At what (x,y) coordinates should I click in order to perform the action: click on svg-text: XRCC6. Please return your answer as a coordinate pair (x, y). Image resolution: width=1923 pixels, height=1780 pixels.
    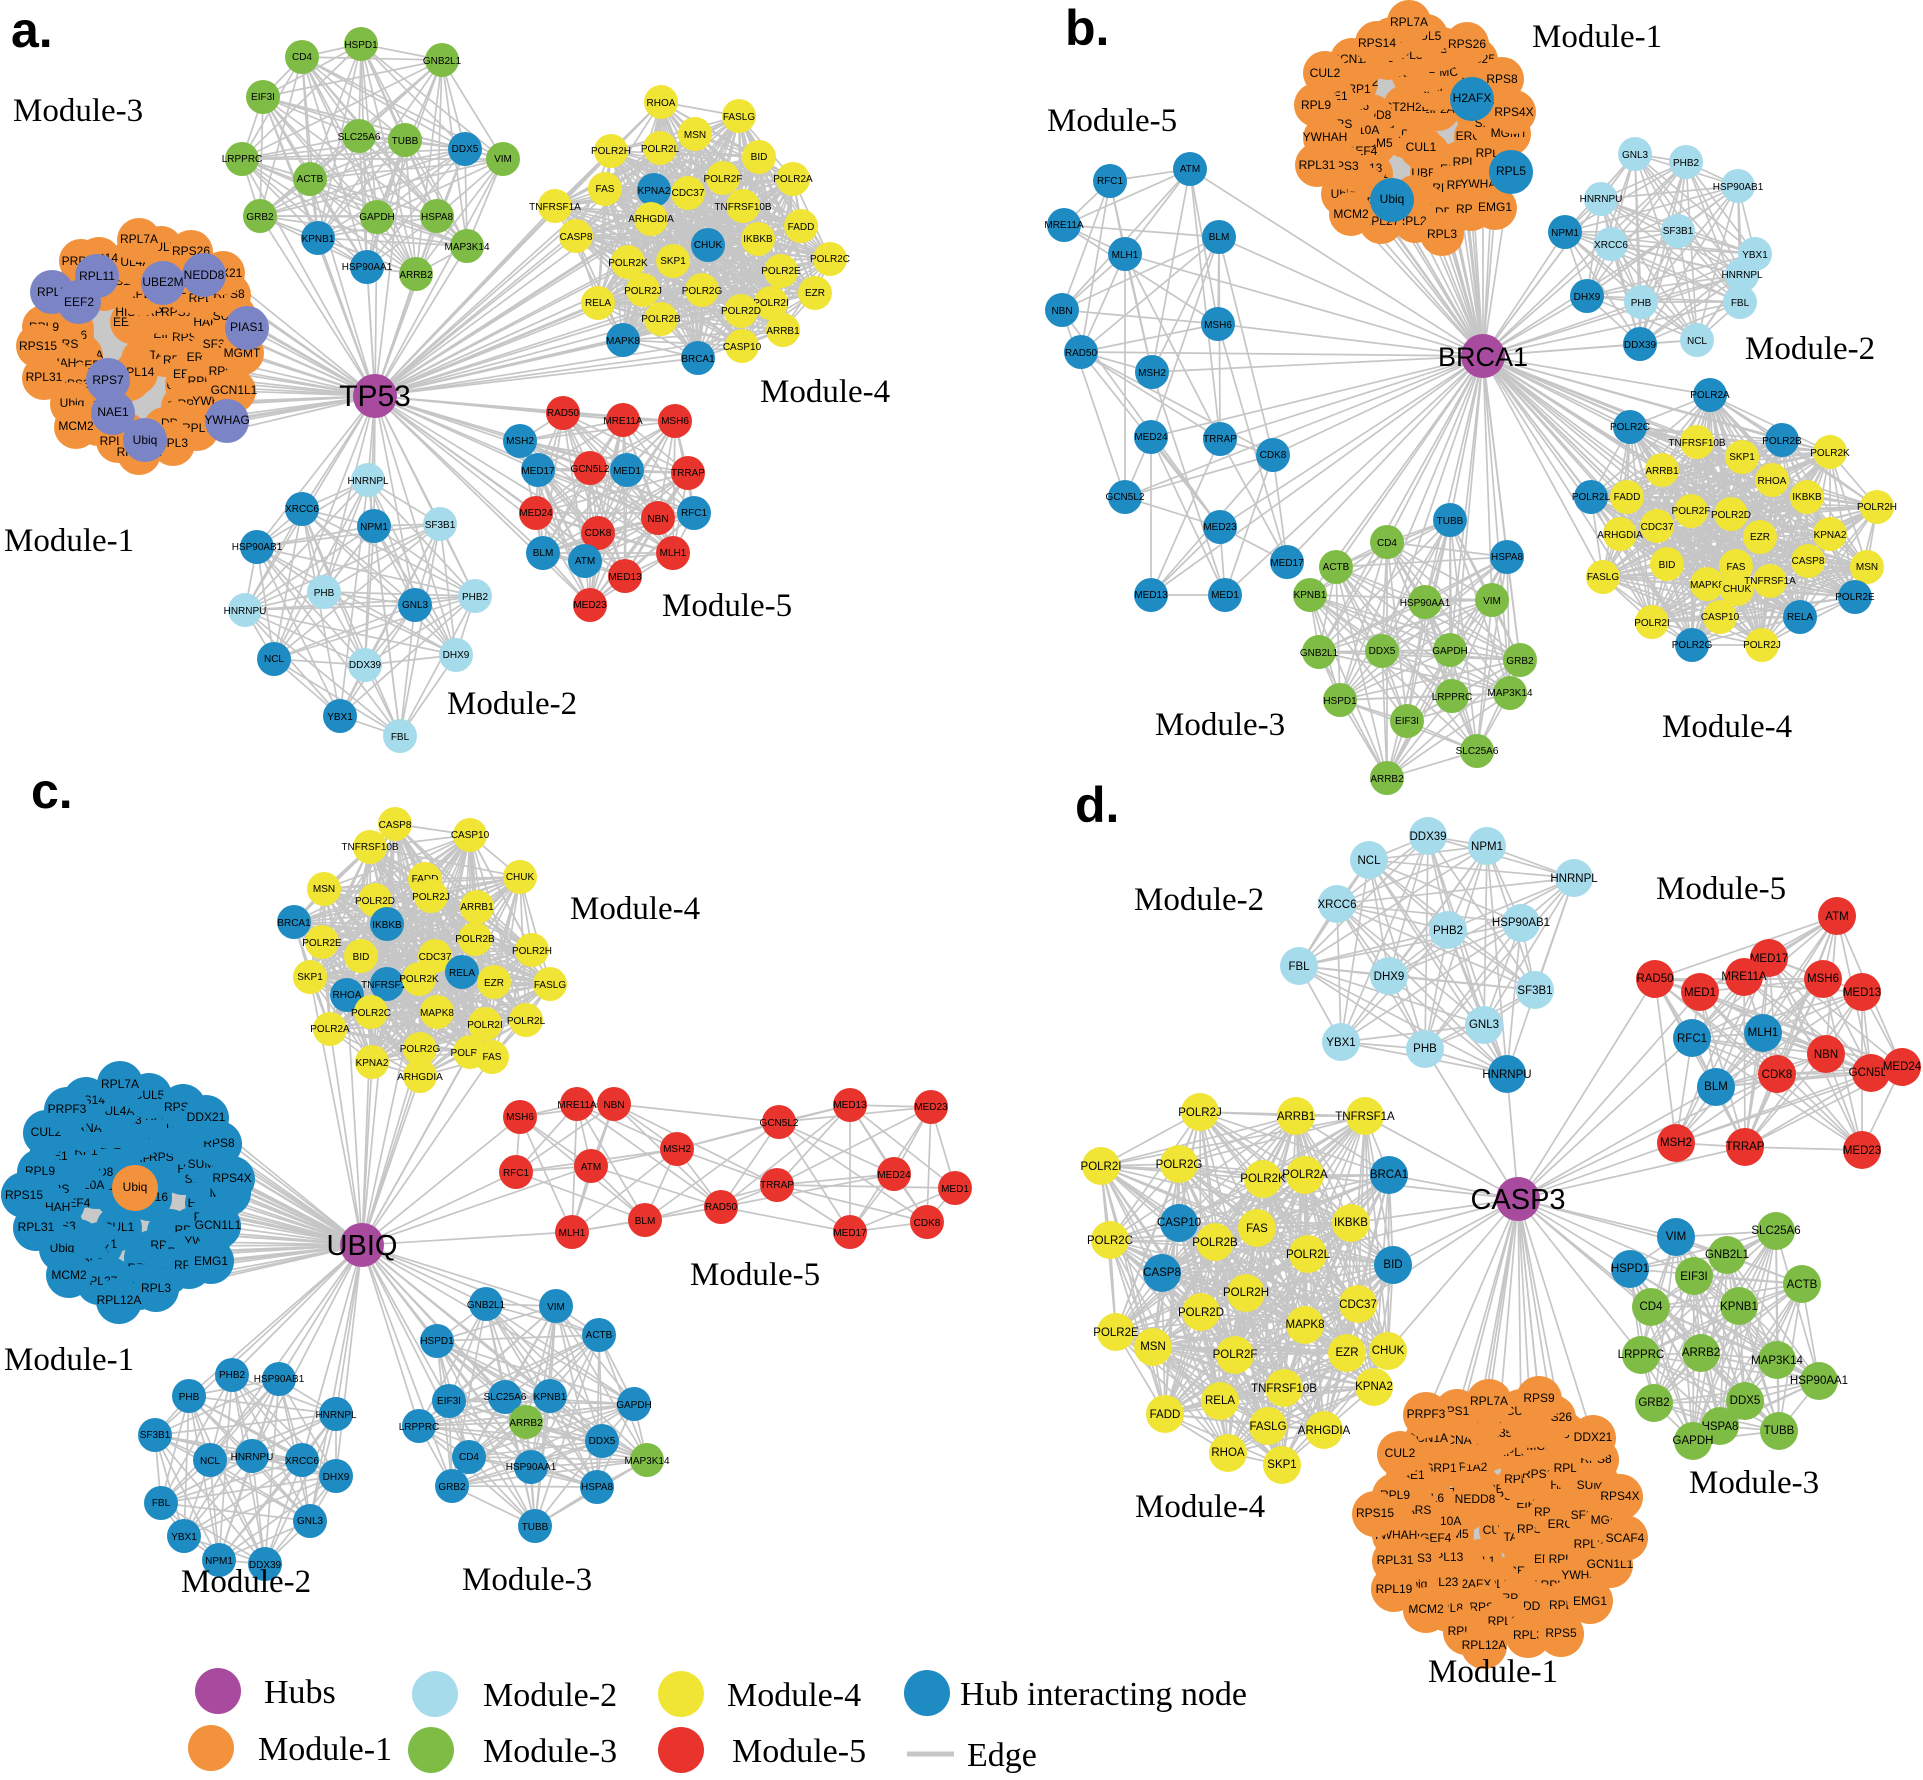
    Looking at the image, I should click on (302, 509).